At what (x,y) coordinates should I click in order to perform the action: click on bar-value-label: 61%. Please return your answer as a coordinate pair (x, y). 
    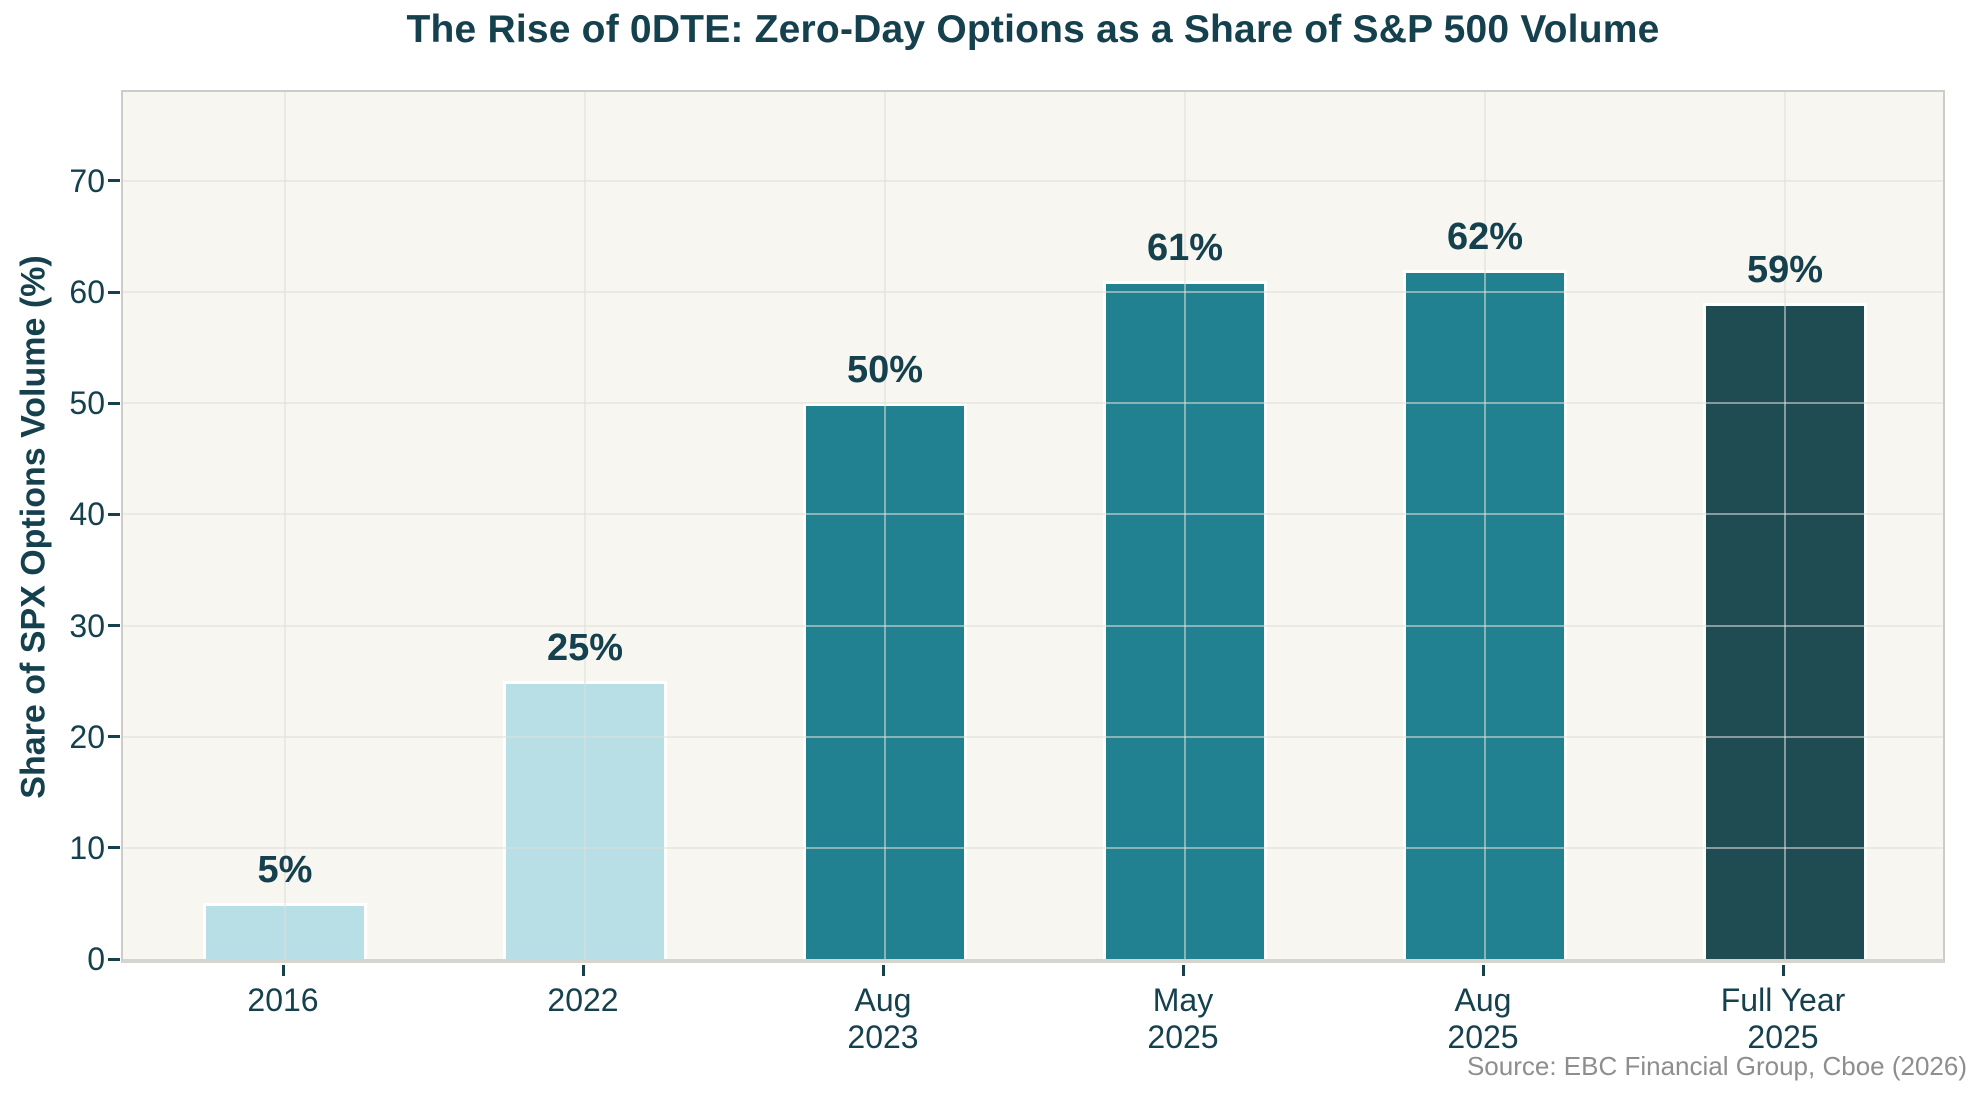
    Looking at the image, I should click on (1185, 247).